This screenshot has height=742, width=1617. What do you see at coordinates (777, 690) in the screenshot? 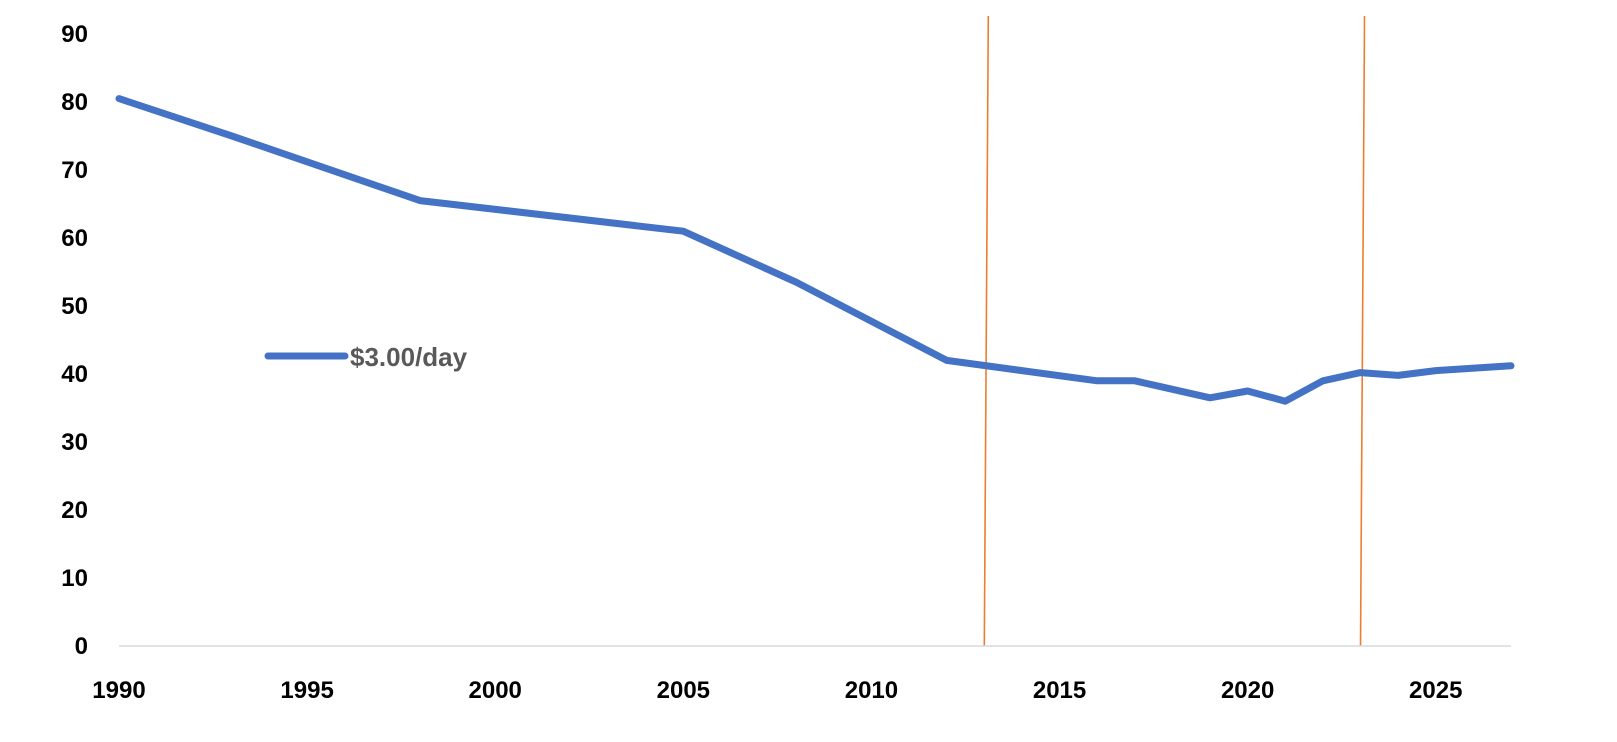
I see `x-axis-tick-labels: 1990 1995 2000 2005 2010 2015 2020 2025` at bounding box center [777, 690].